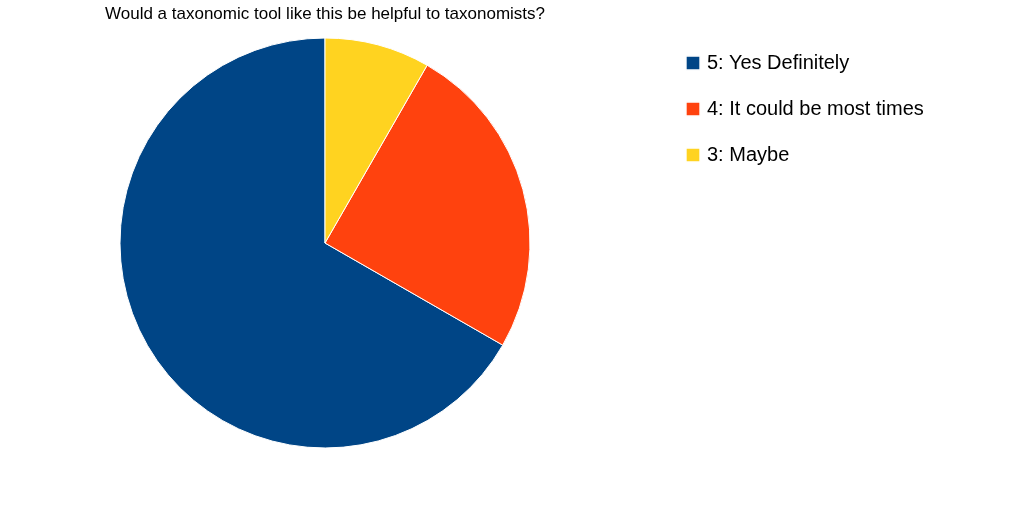 The height and width of the screenshot is (505, 1013). What do you see at coordinates (325, 13) in the screenshot?
I see `chart-title: Would a taxonomic tool like this be helpful to taxonomists?` at bounding box center [325, 13].